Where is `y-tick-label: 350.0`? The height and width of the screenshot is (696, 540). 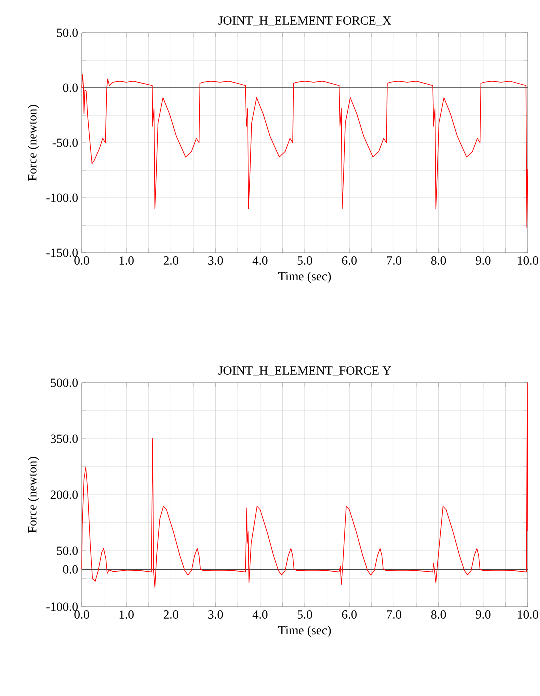 y-tick-label: 350.0 is located at coordinates (64, 439).